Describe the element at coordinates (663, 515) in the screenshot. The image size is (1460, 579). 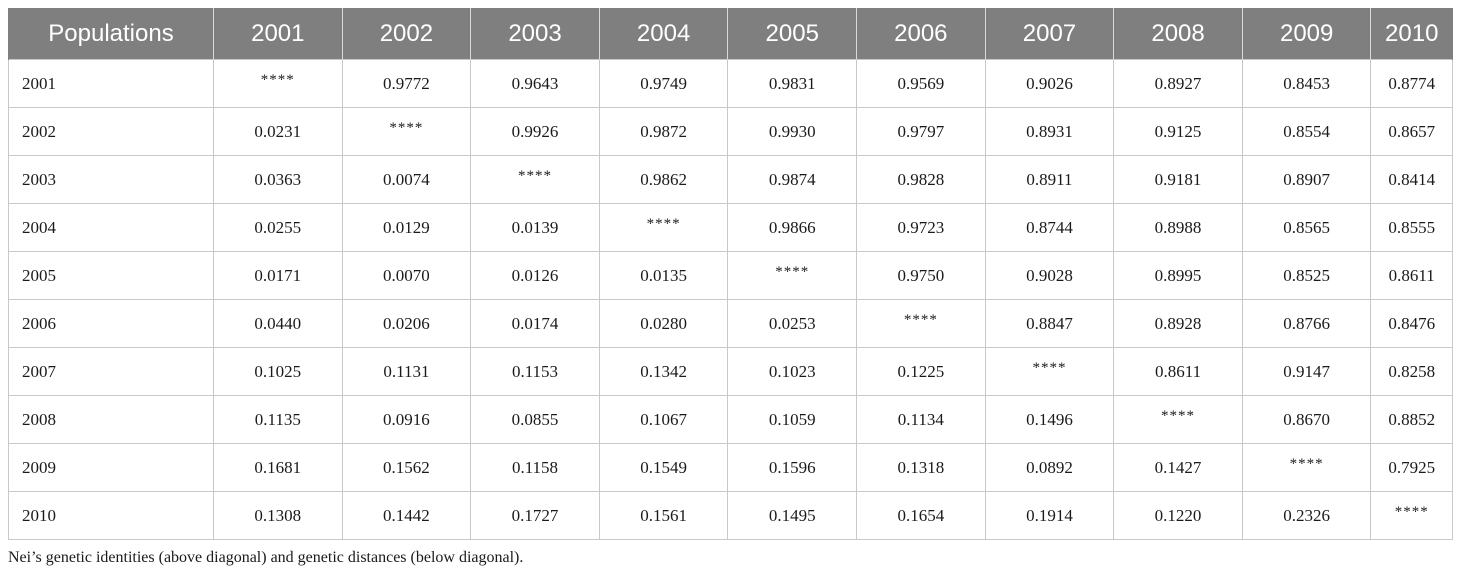
I see `table-cell: 0.1561` at that location.